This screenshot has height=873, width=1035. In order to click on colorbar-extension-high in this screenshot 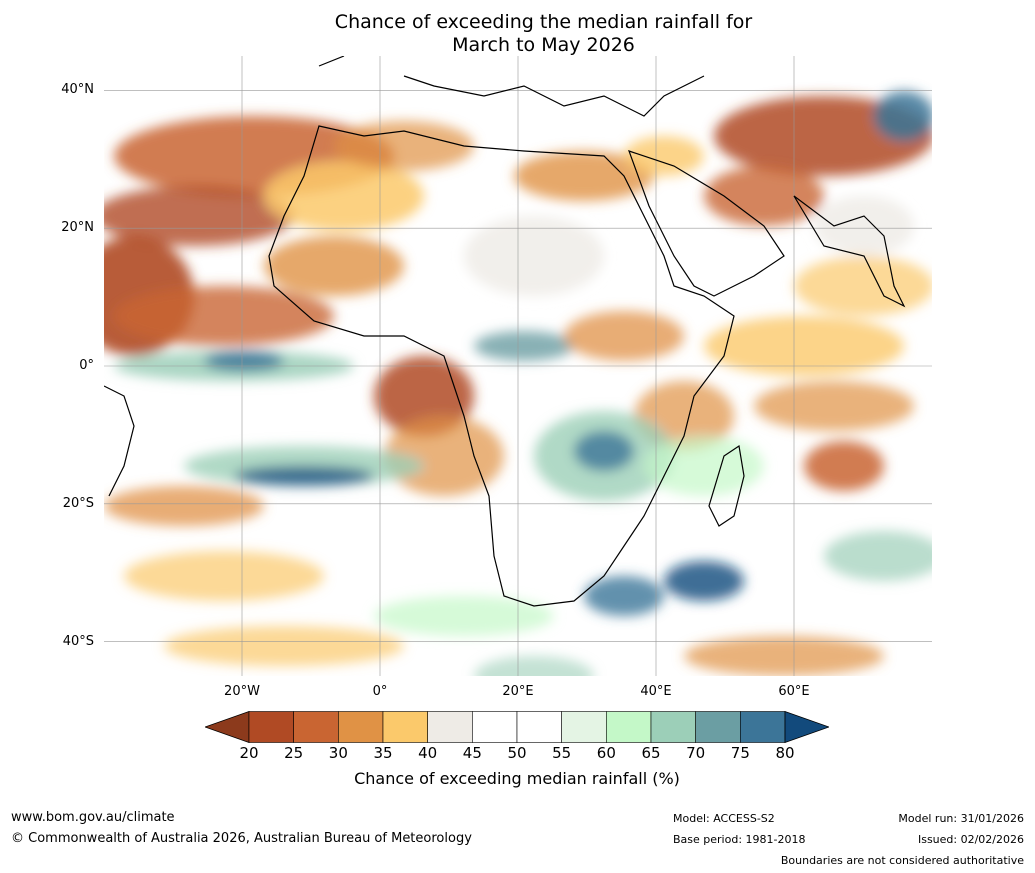, I will do `click(807, 727)`.